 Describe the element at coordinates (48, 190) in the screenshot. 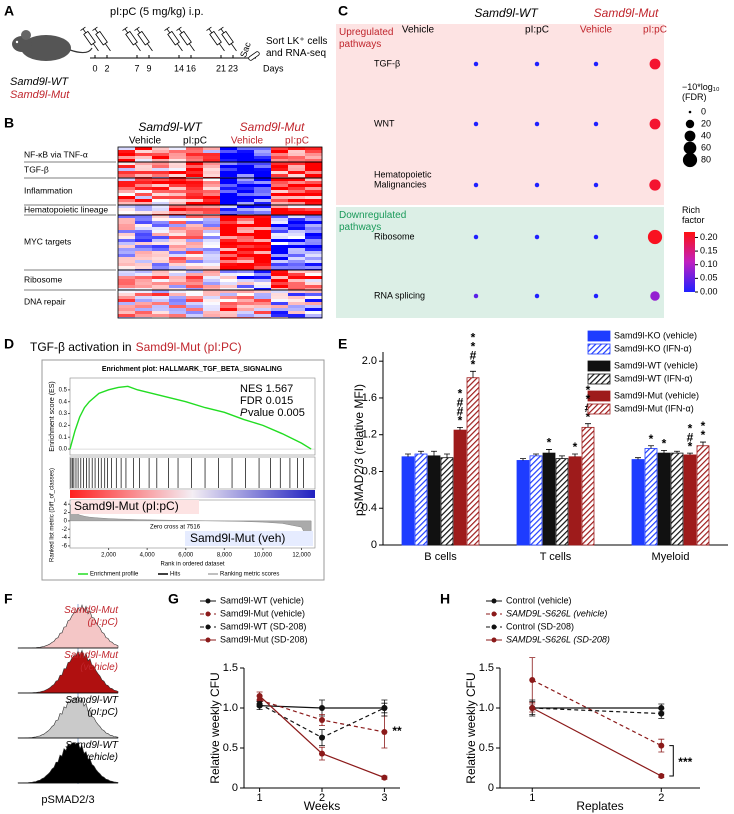

I see `pathway-label: Inflammation` at that location.